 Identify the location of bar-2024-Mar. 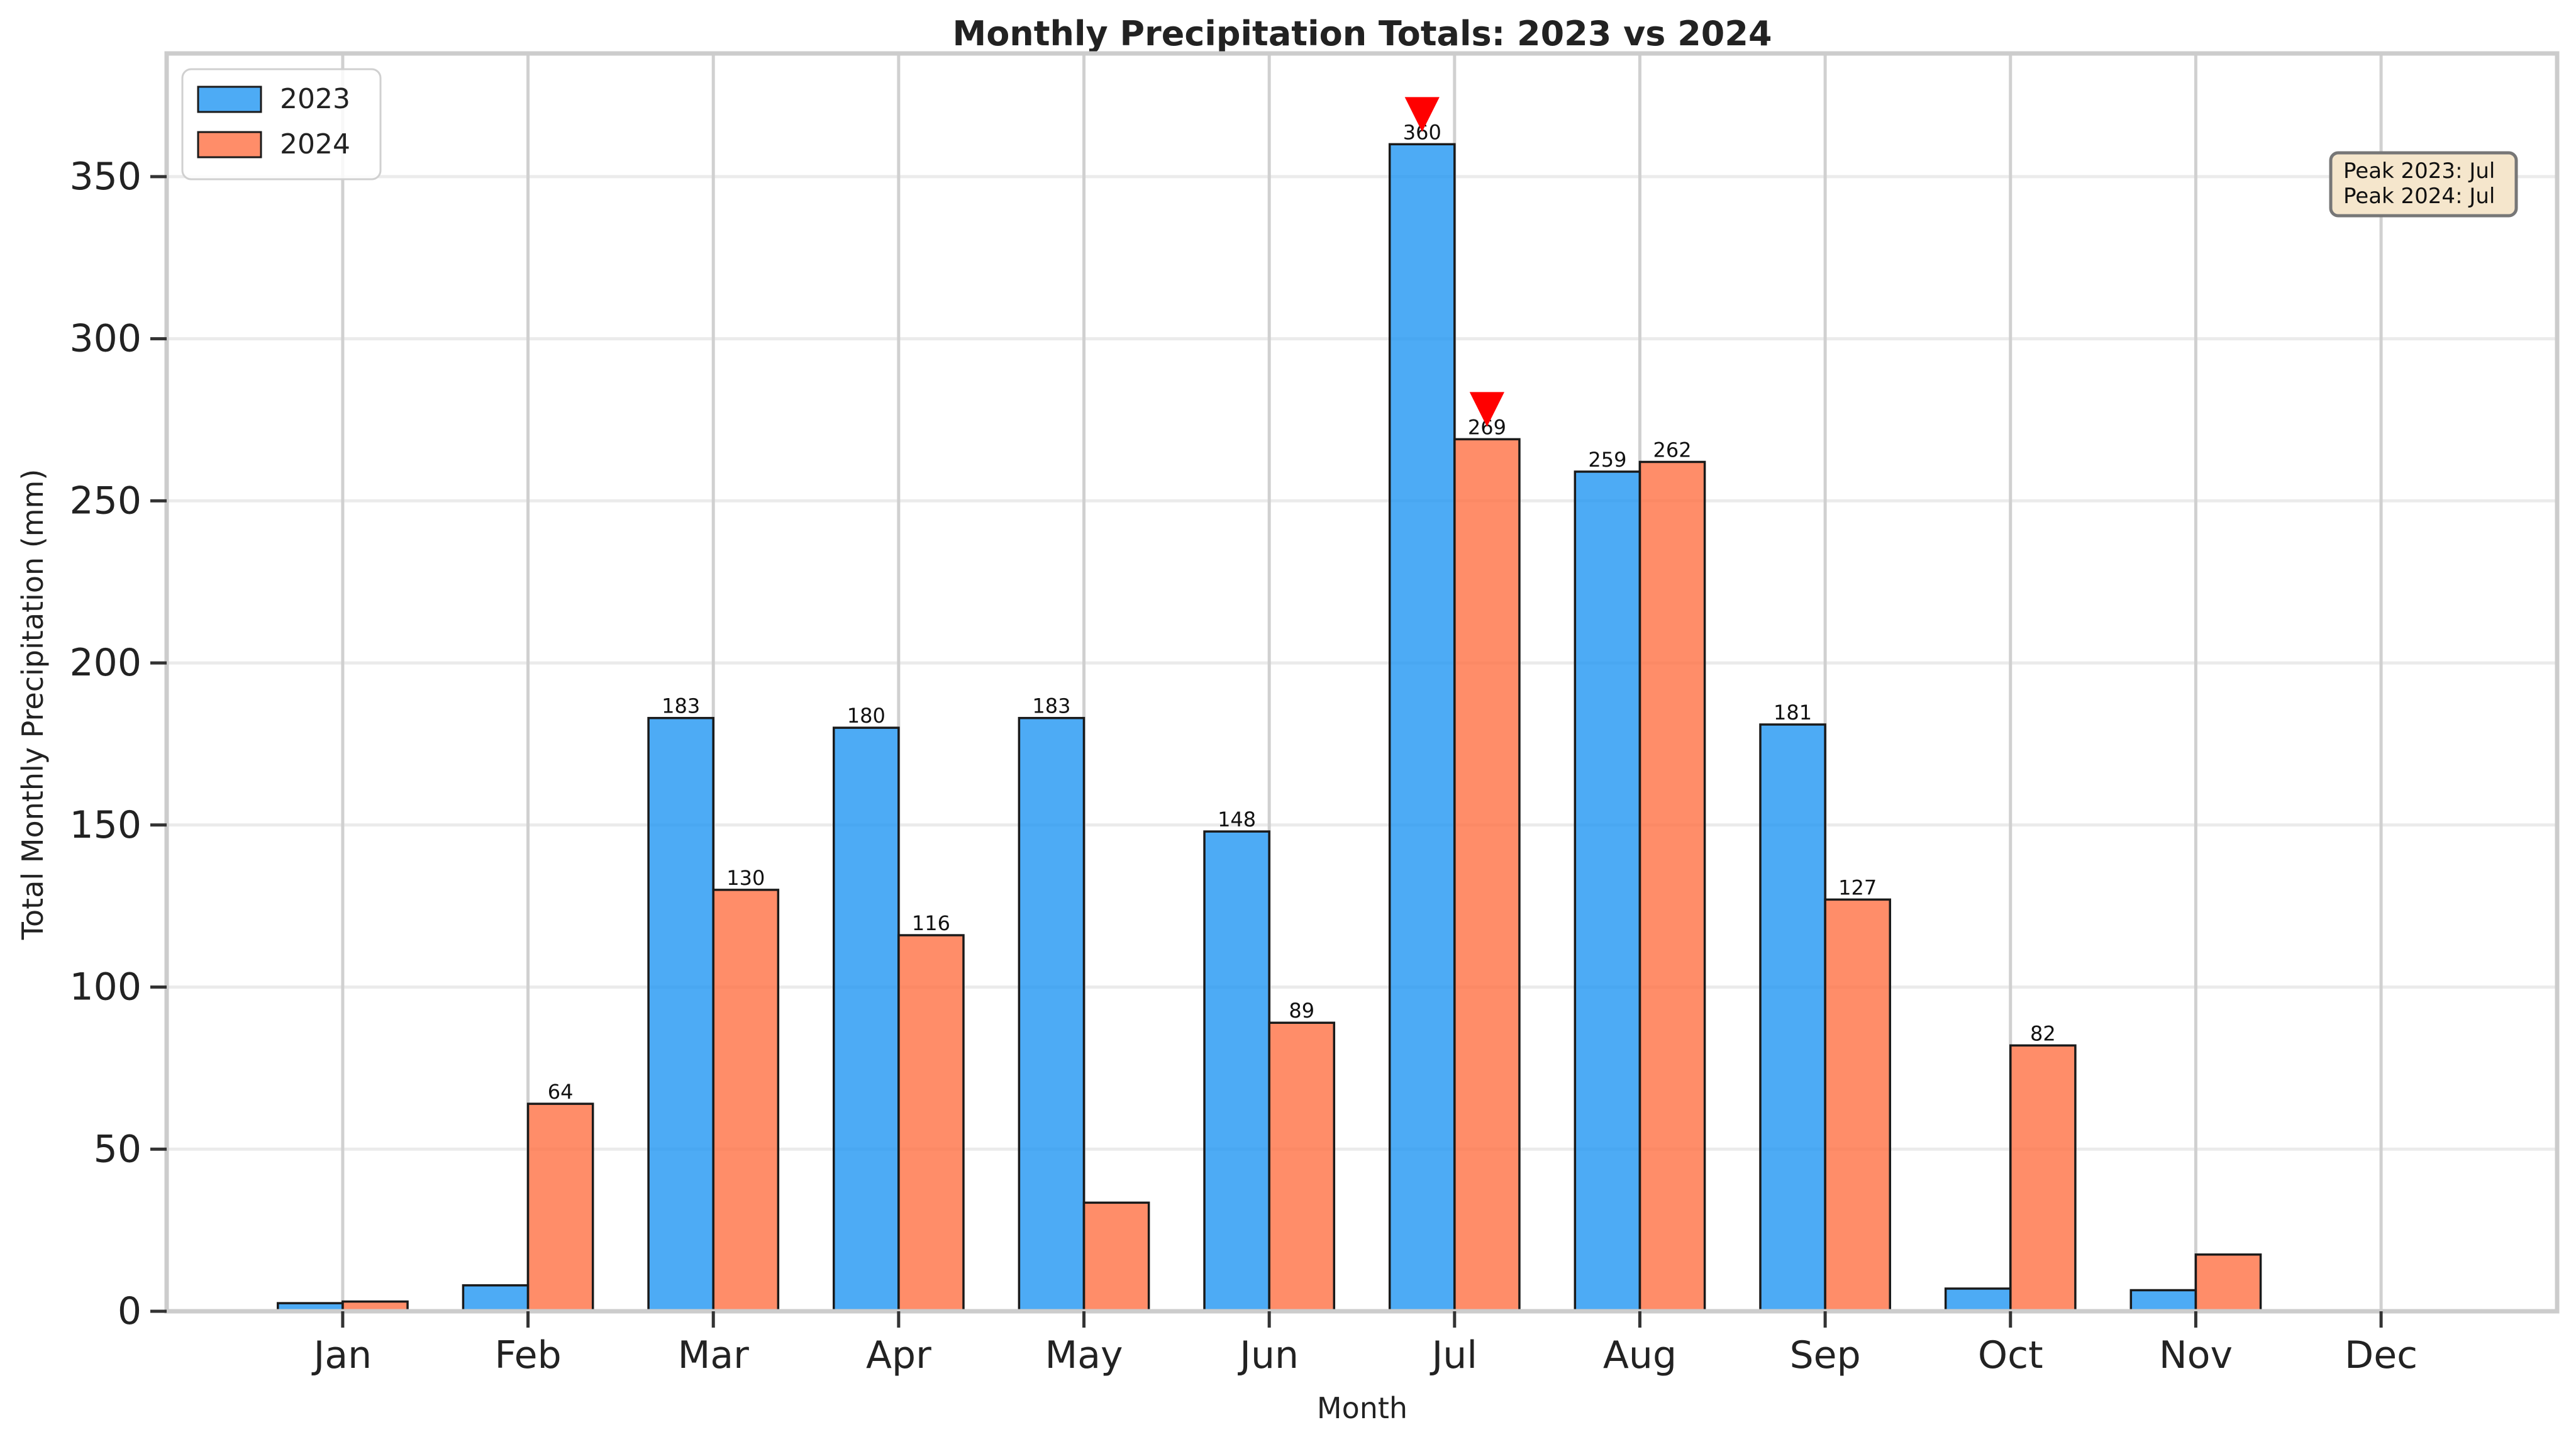
(746, 1101).